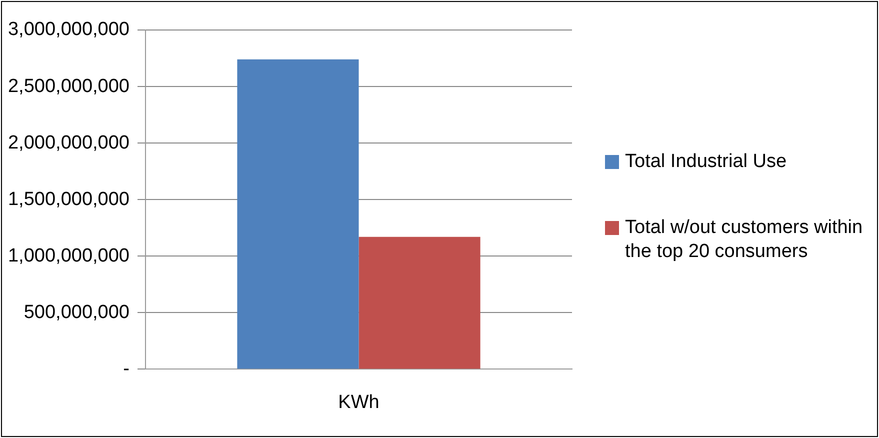  I want to click on y-tick-label: 1,000,000,000, so click(69, 255).